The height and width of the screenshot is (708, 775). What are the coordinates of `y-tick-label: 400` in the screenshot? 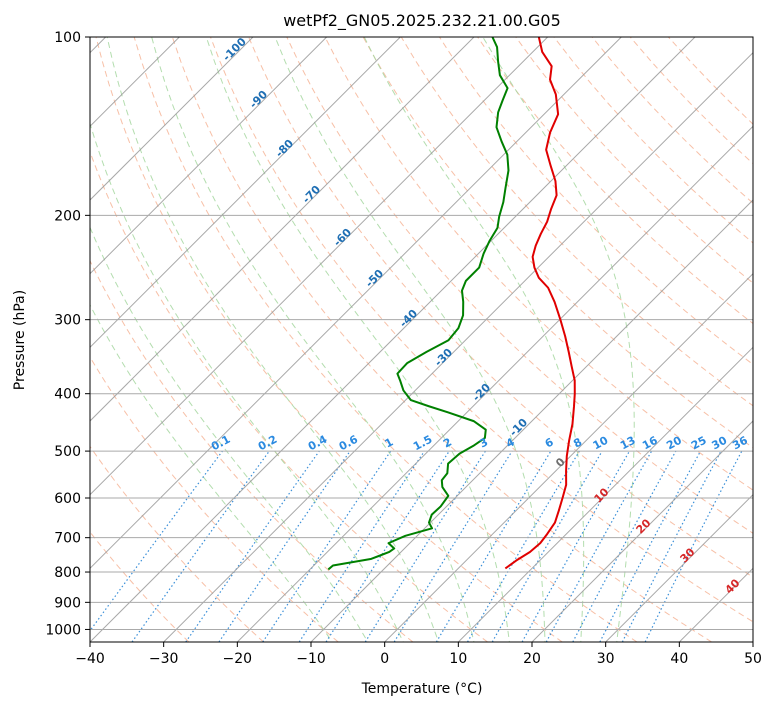 It's located at (67, 395).